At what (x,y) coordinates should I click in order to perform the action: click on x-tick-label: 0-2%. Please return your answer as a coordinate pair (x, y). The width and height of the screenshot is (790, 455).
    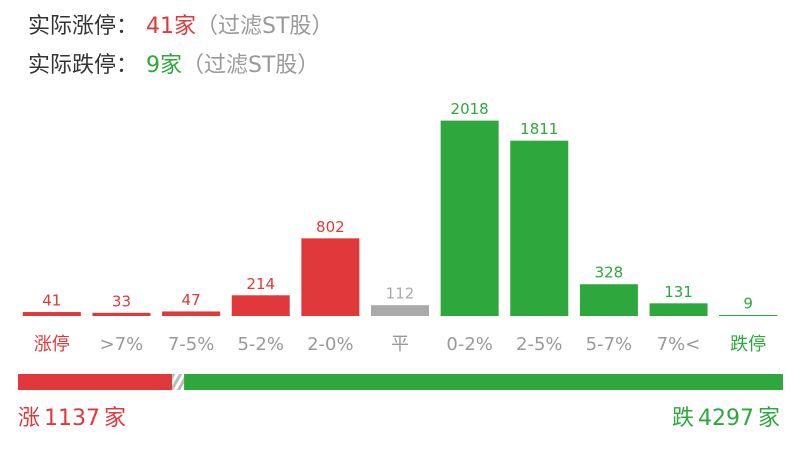
    Looking at the image, I should click on (469, 344).